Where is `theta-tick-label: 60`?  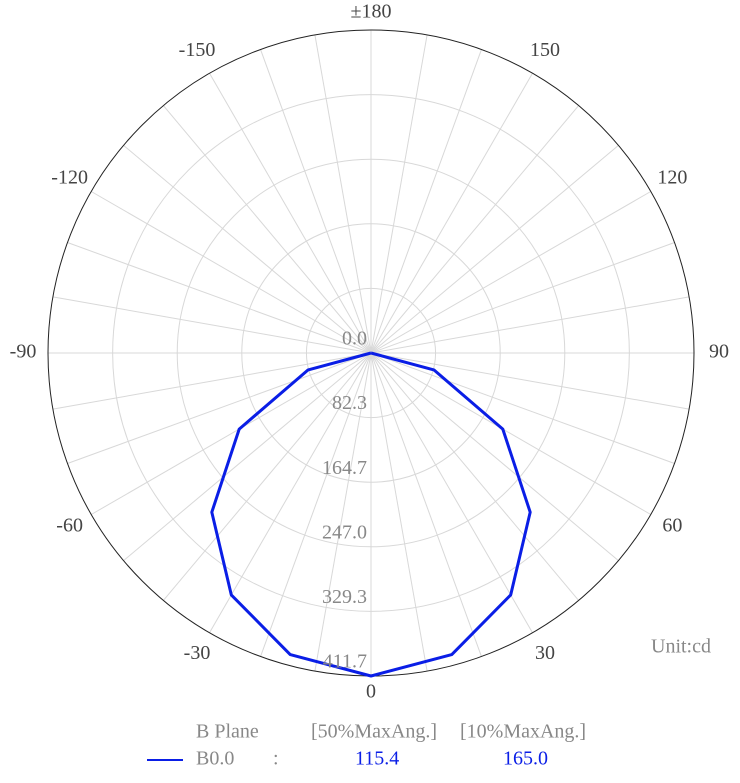 theta-tick-label: 60 is located at coordinates (672, 526).